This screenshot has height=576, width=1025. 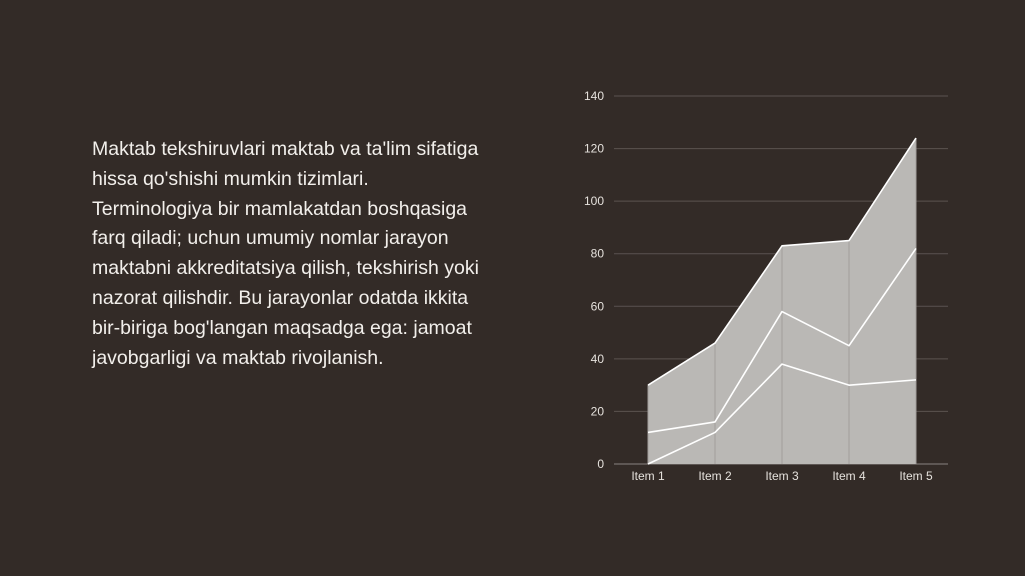 I want to click on y-tick-label: 40, so click(x=598, y=359).